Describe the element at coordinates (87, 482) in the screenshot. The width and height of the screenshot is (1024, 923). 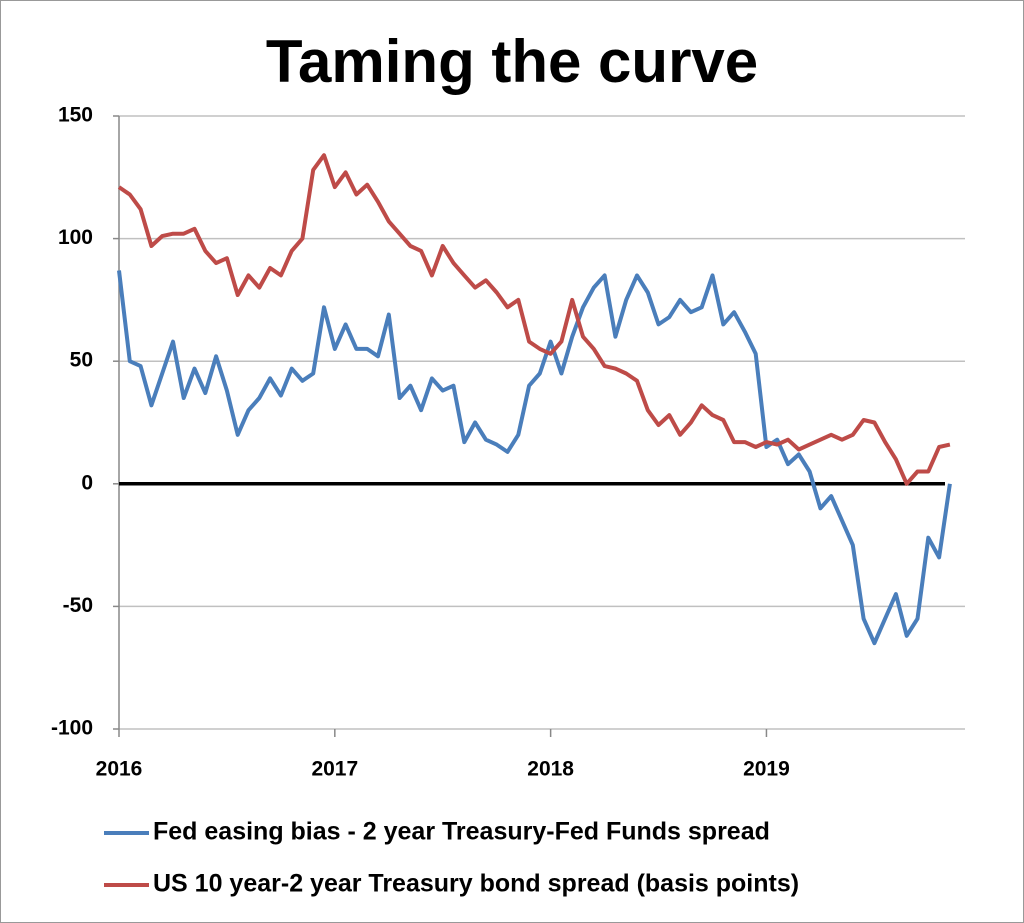
I see `y-tick-label: 0` at that location.